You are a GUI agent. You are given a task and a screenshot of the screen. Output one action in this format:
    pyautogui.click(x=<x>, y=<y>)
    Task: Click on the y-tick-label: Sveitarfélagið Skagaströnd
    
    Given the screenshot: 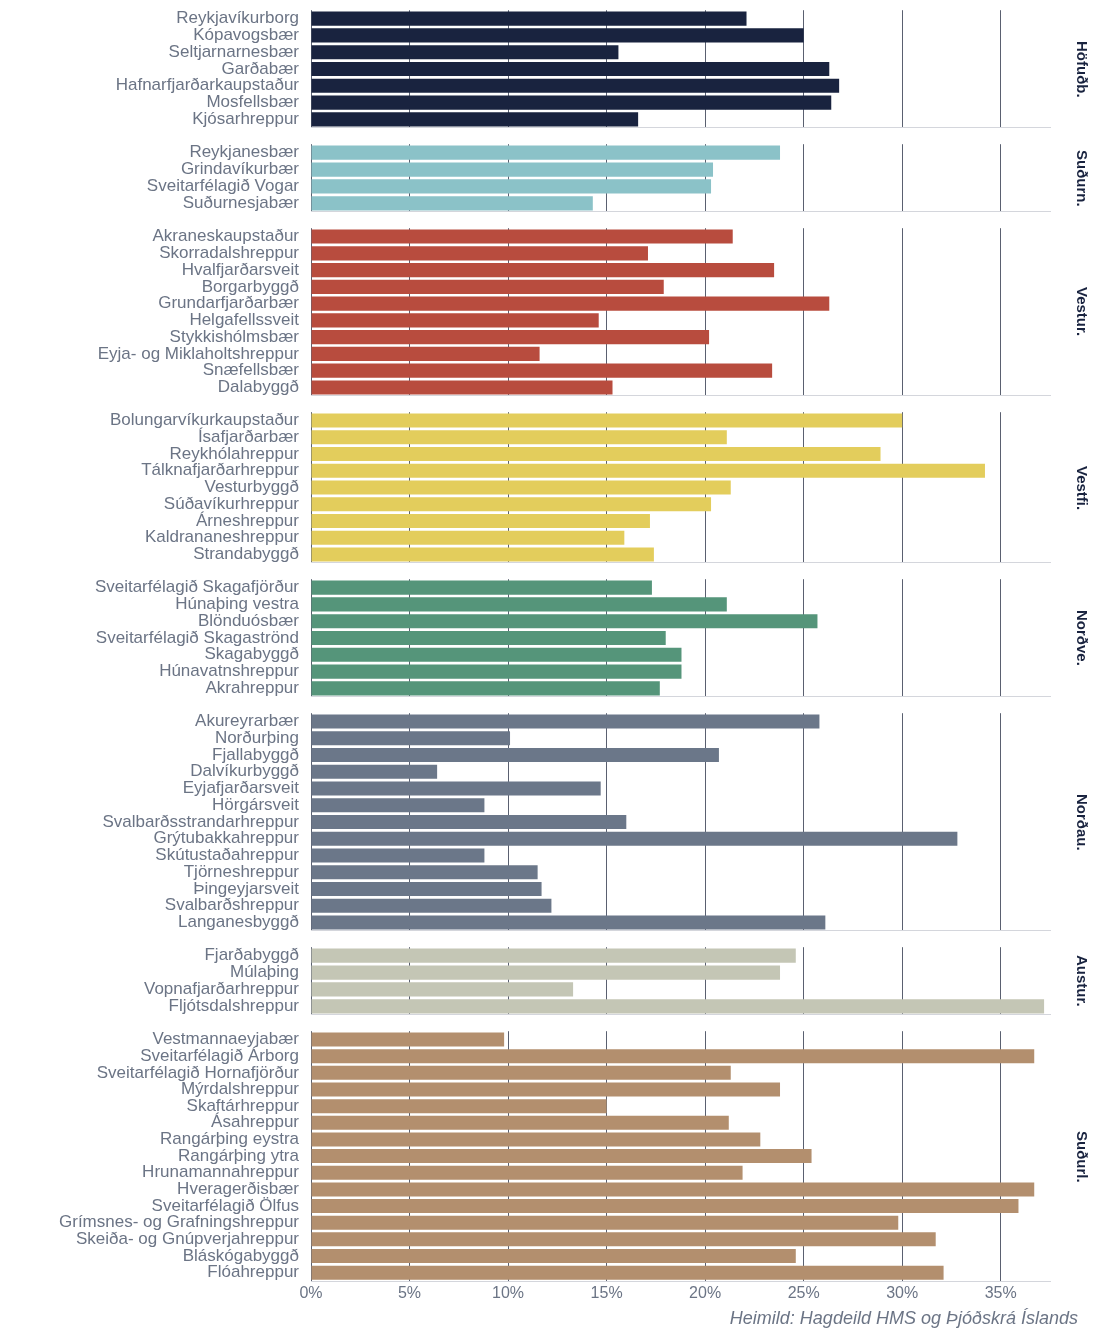 What is the action you would take?
    pyautogui.click(x=197, y=637)
    